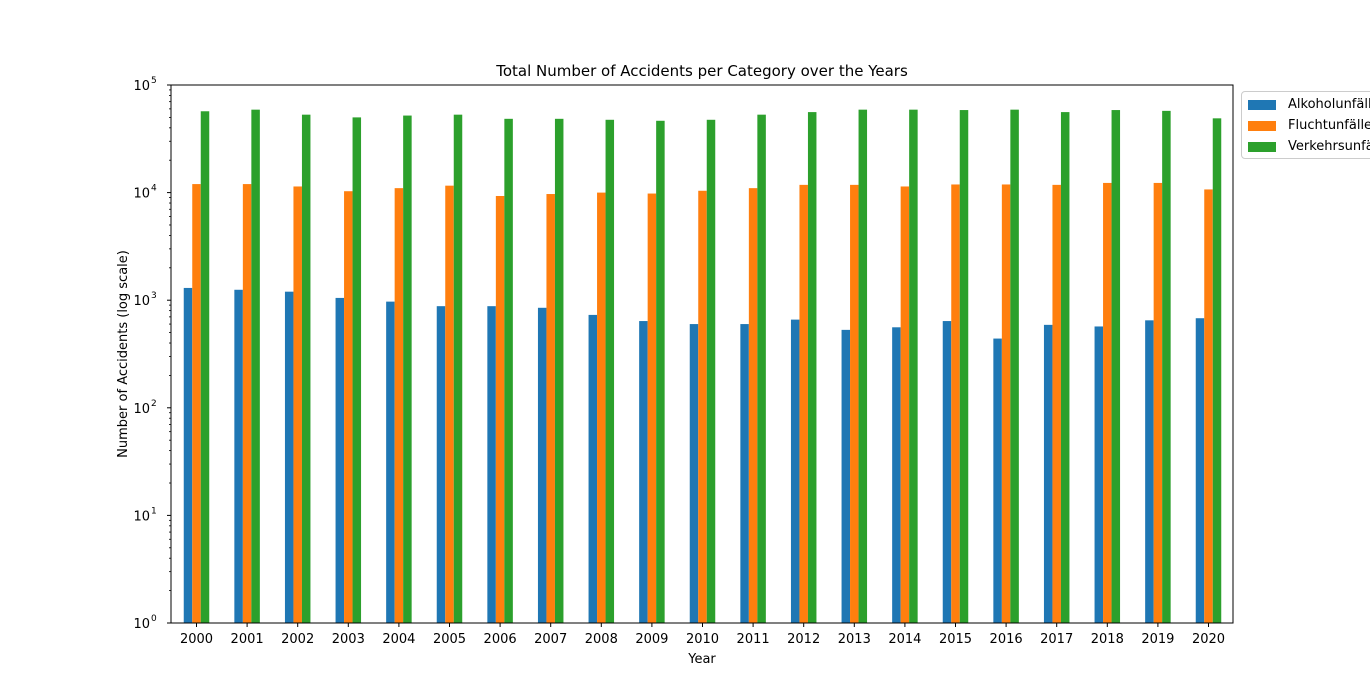 The width and height of the screenshot is (1370, 700). I want to click on bar-series-1-2019, so click(1158, 402).